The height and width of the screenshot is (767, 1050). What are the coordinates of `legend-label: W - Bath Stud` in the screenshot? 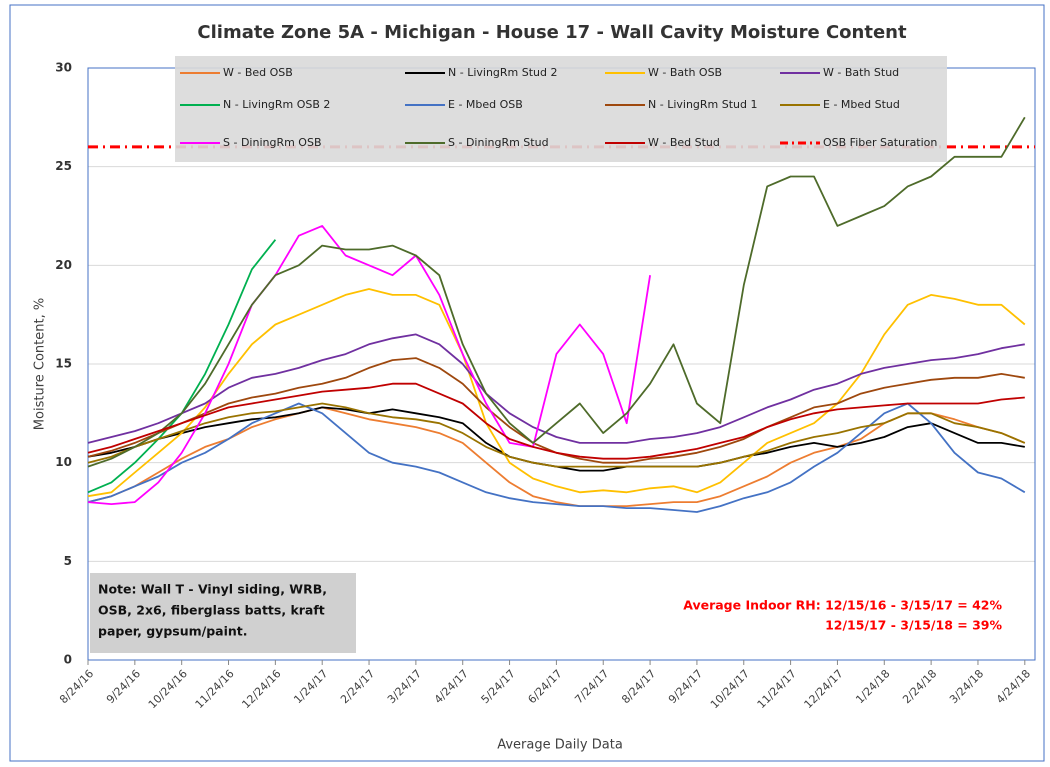 It's located at (861, 72).